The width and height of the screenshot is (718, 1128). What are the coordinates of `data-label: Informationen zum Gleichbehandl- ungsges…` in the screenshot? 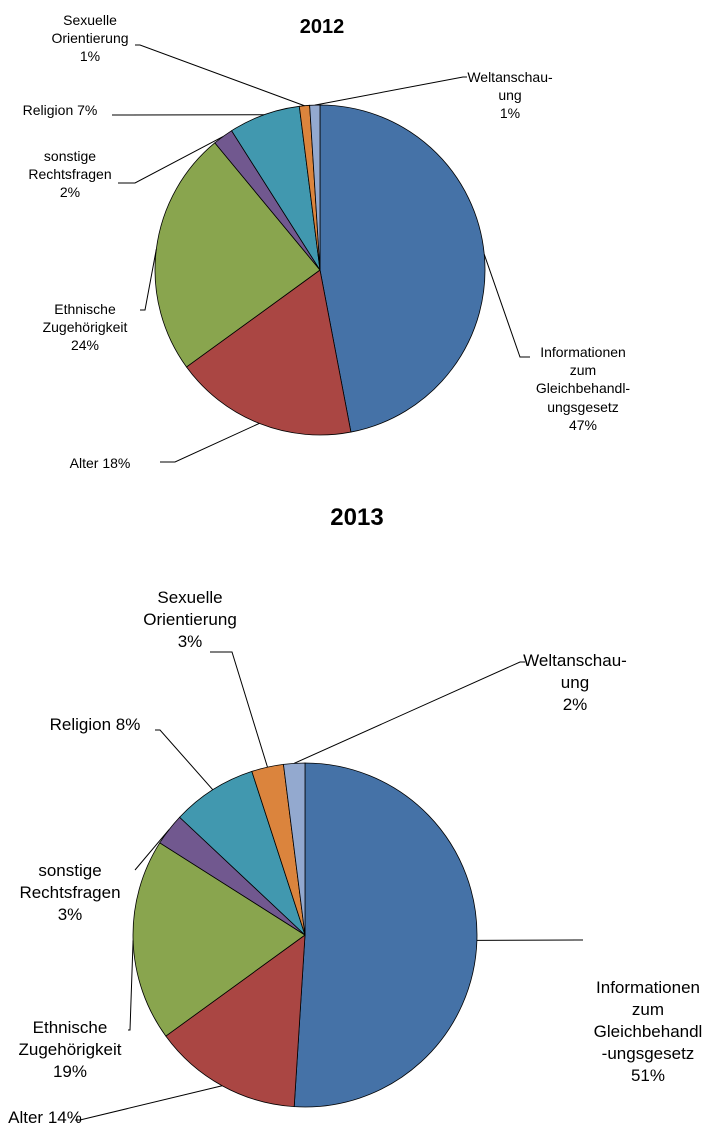 It's located at (583, 388).